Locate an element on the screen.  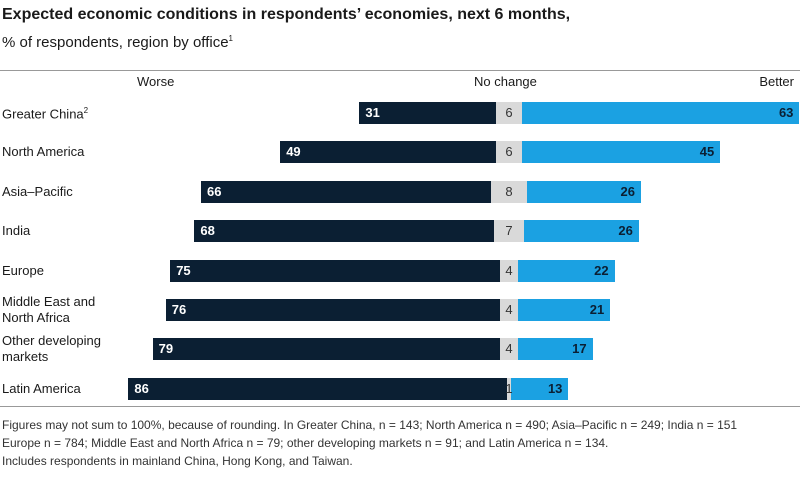
category-text: Latin America is located at coordinates (41, 389).